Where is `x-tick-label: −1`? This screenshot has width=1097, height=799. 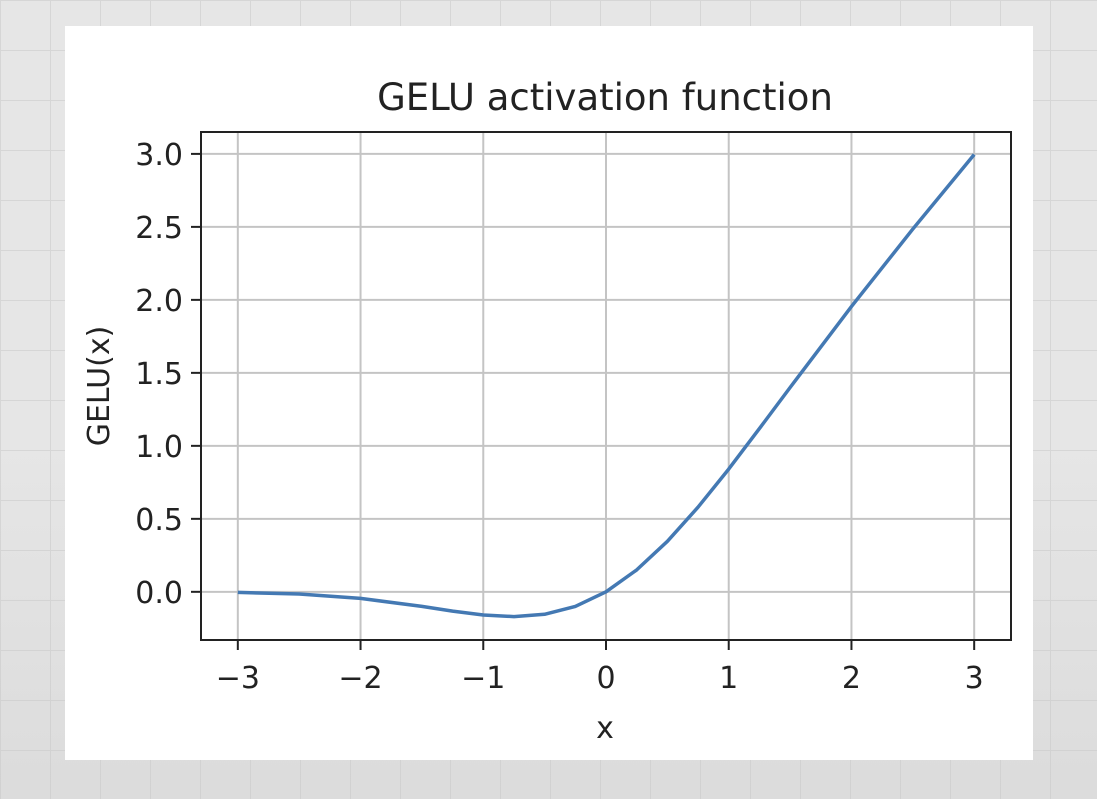 x-tick-label: −1 is located at coordinates (483, 678).